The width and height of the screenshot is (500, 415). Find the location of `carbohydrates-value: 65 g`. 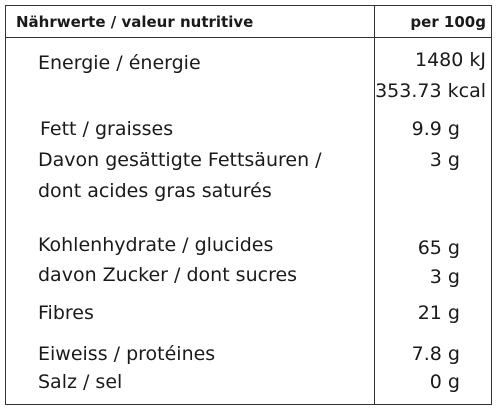

carbohydrates-value: 65 g is located at coordinates (438, 248).